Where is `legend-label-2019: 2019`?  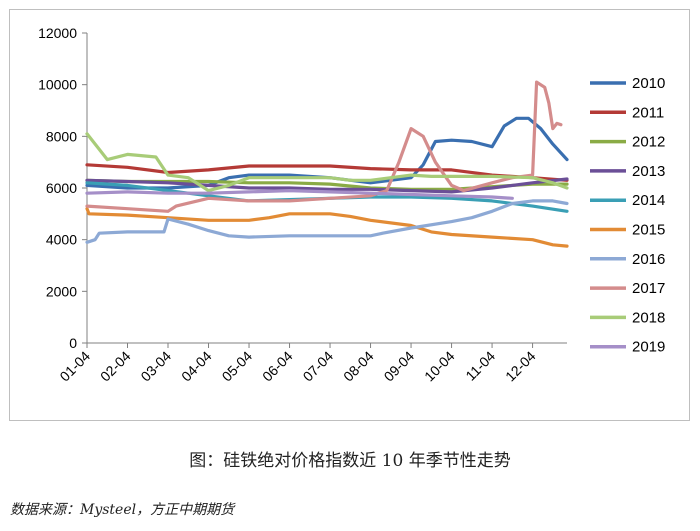
legend-label-2019: 2019 is located at coordinates (648, 347).